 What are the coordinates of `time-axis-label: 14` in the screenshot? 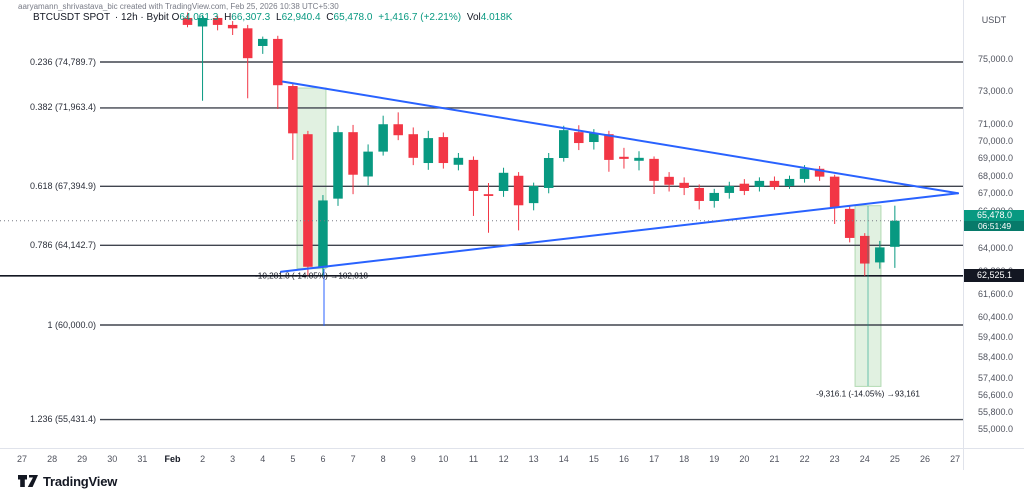 It's located at (563, 459).